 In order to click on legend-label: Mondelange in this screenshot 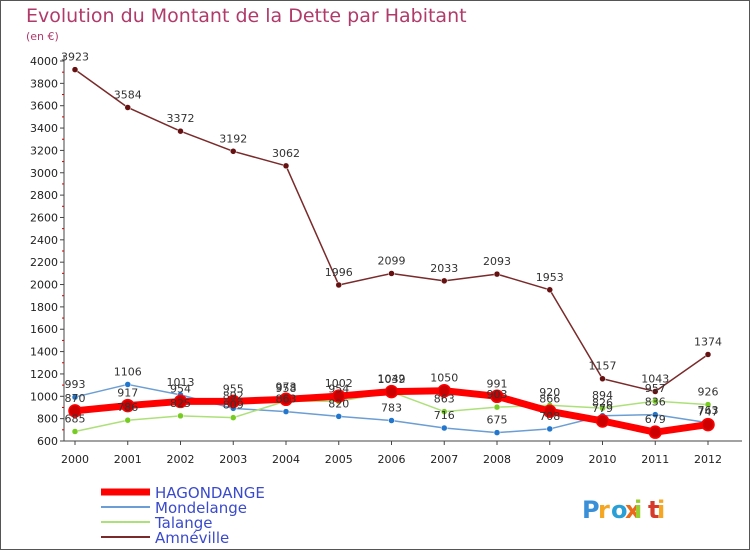, I will do `click(201, 508)`.